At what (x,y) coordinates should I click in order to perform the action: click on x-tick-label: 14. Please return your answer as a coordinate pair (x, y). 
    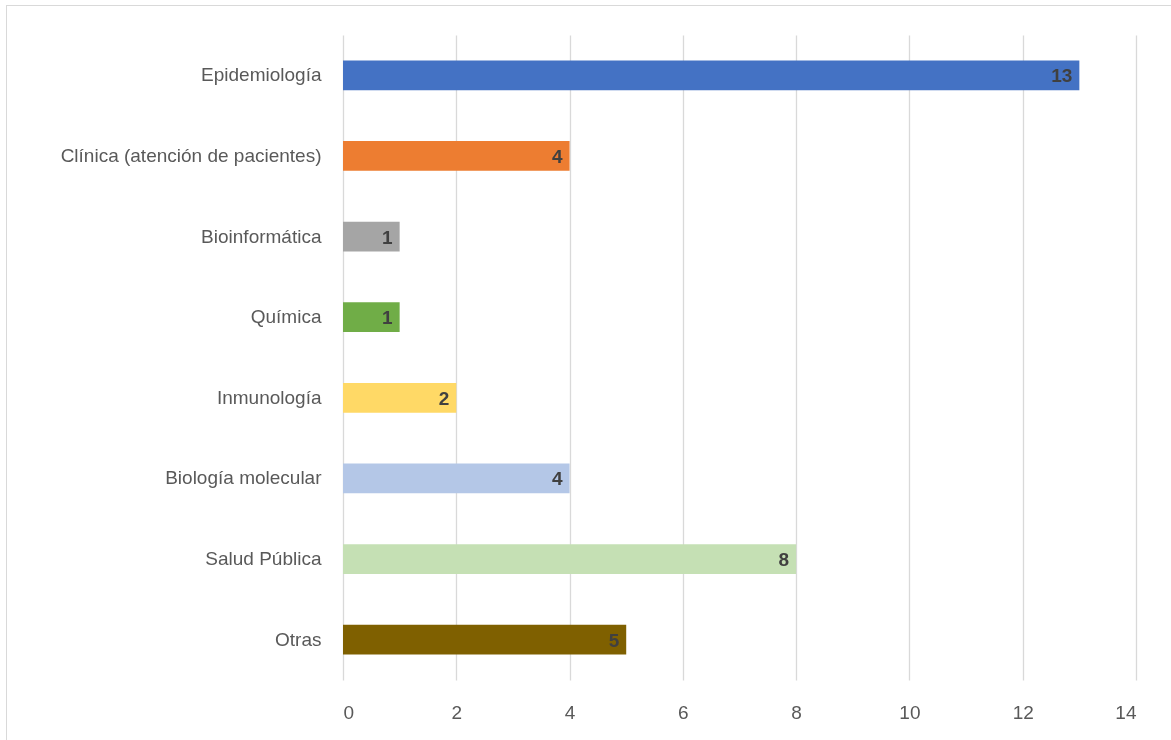
    Looking at the image, I should click on (1126, 712).